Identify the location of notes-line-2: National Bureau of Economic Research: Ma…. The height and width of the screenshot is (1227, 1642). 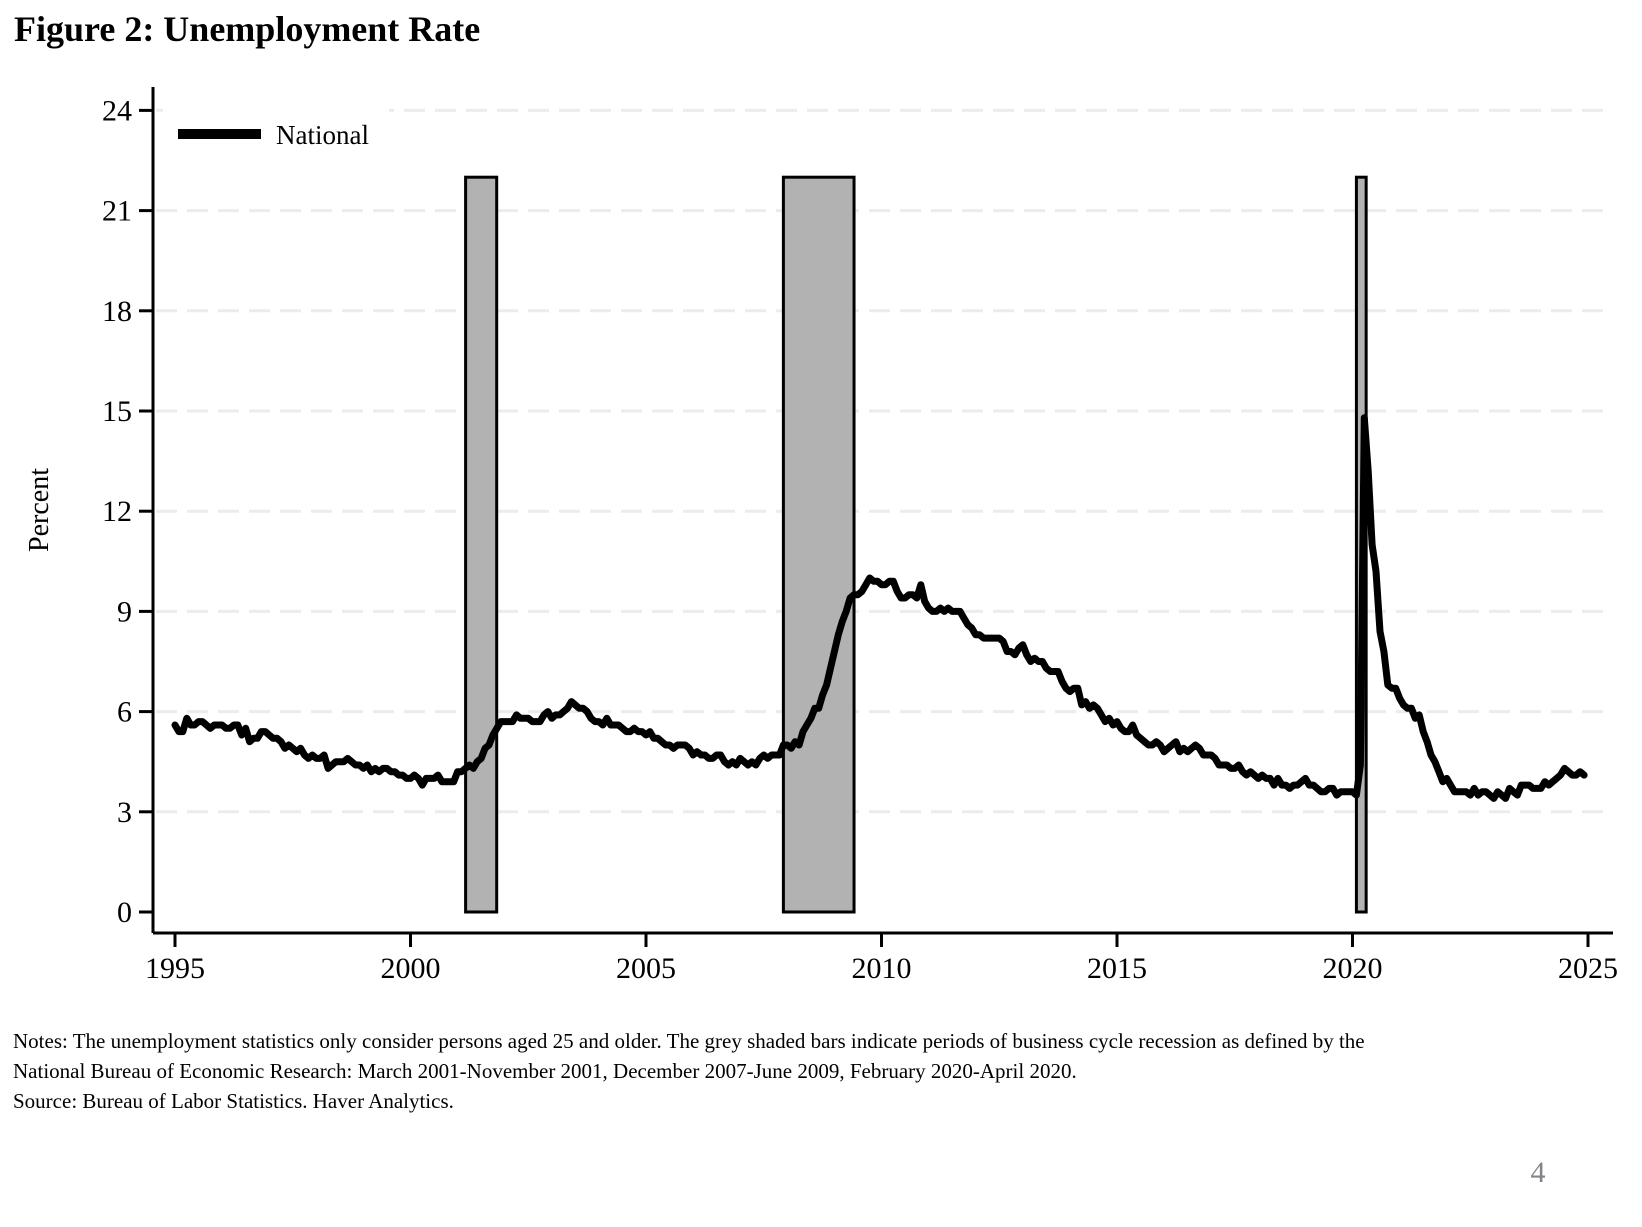
(545, 1071).